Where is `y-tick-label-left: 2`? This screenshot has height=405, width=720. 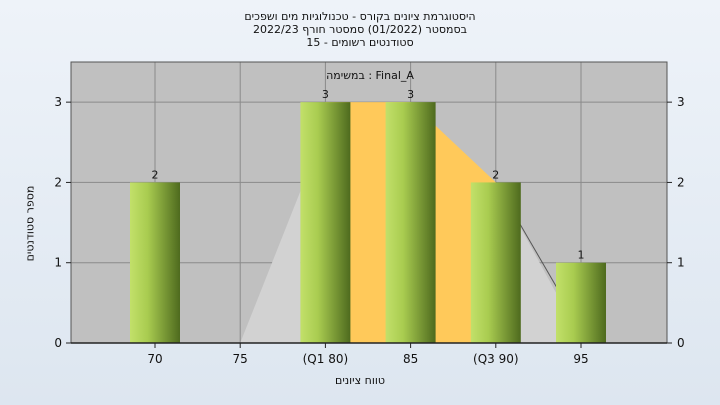
y-tick-label-left: 2 is located at coordinates (58, 182).